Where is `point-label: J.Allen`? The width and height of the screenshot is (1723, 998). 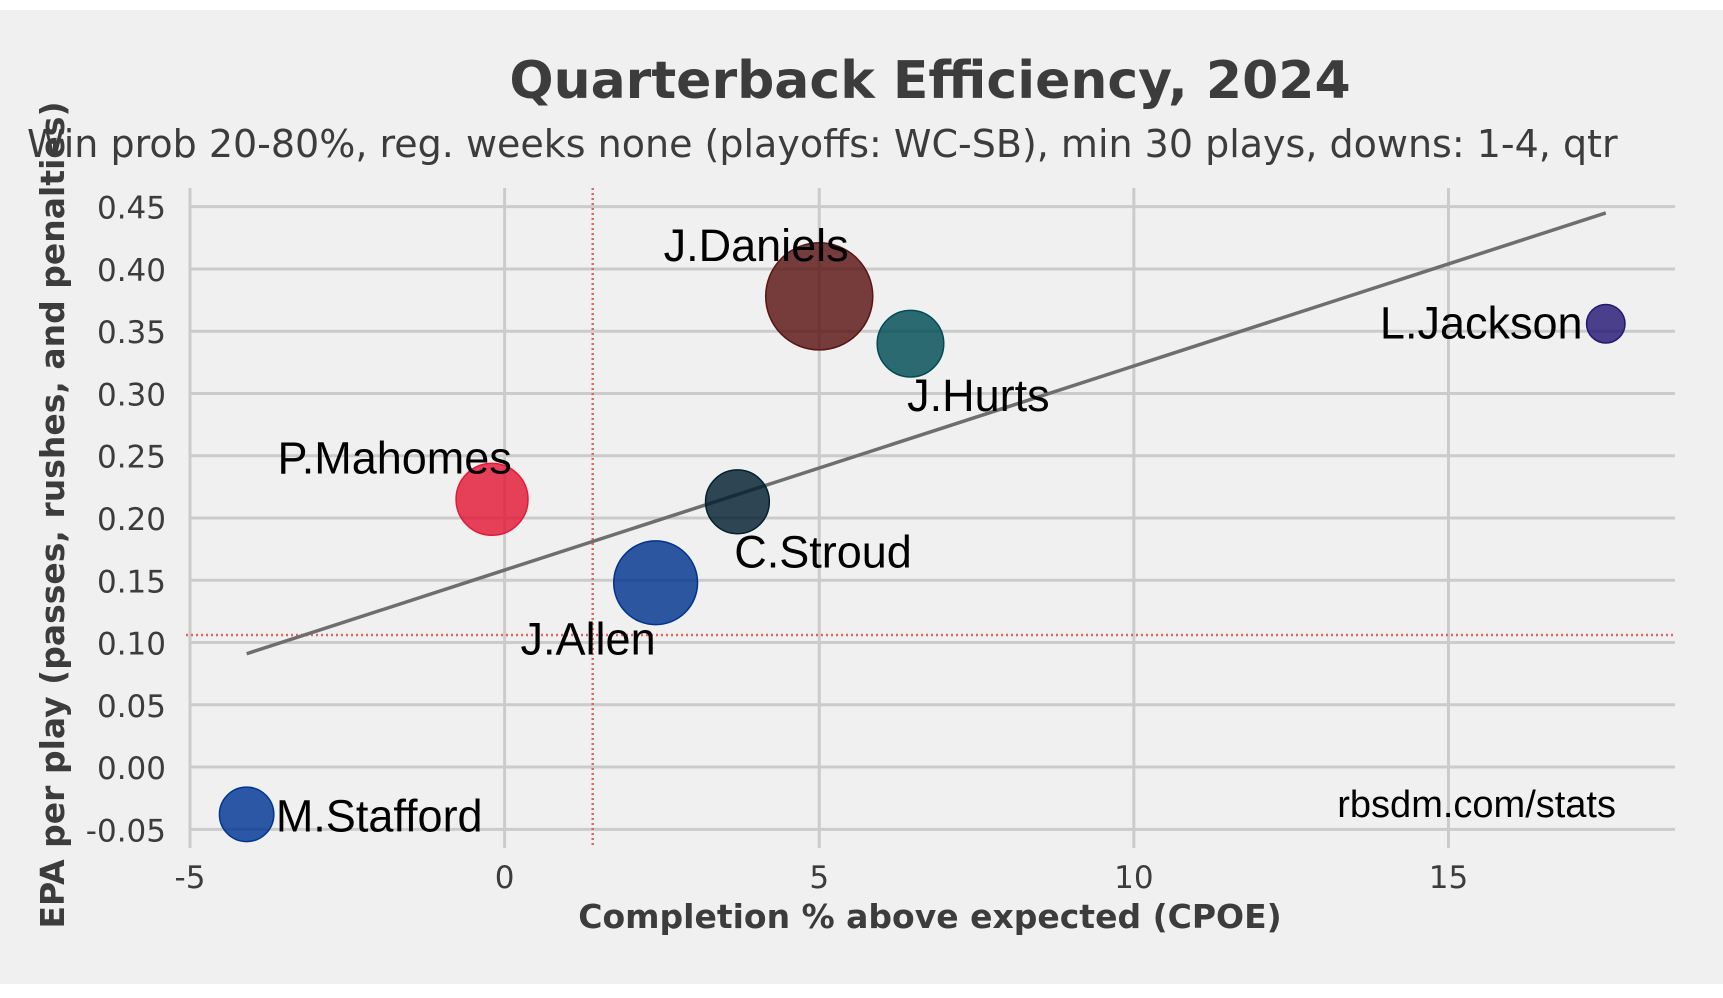 point-label: J.Allen is located at coordinates (588, 639).